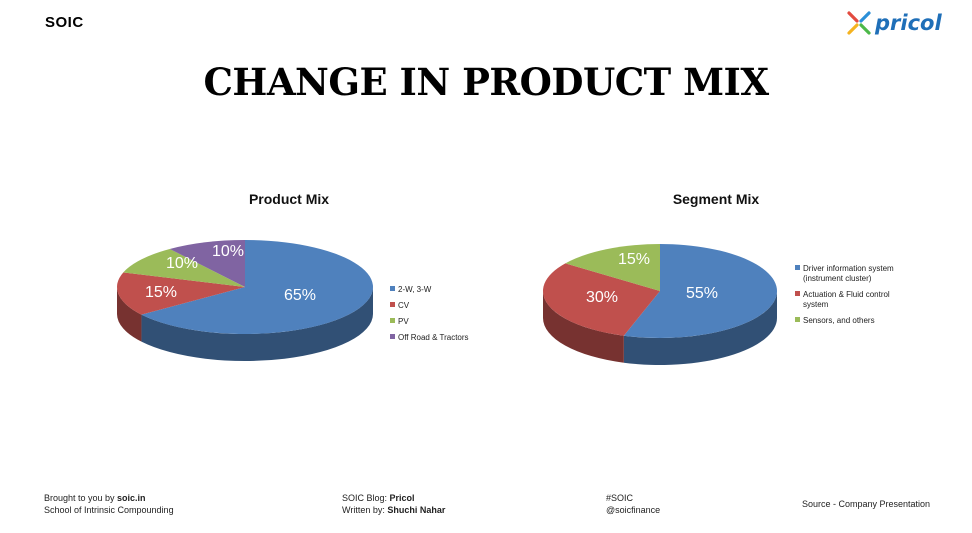  I want to click on legend-label: system, so click(816, 304).